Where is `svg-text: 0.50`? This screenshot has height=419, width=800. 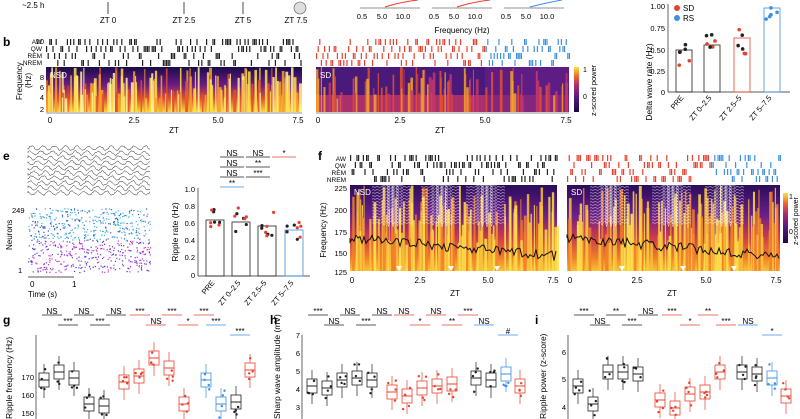
svg-text: 0.50 is located at coordinates (657, 50).